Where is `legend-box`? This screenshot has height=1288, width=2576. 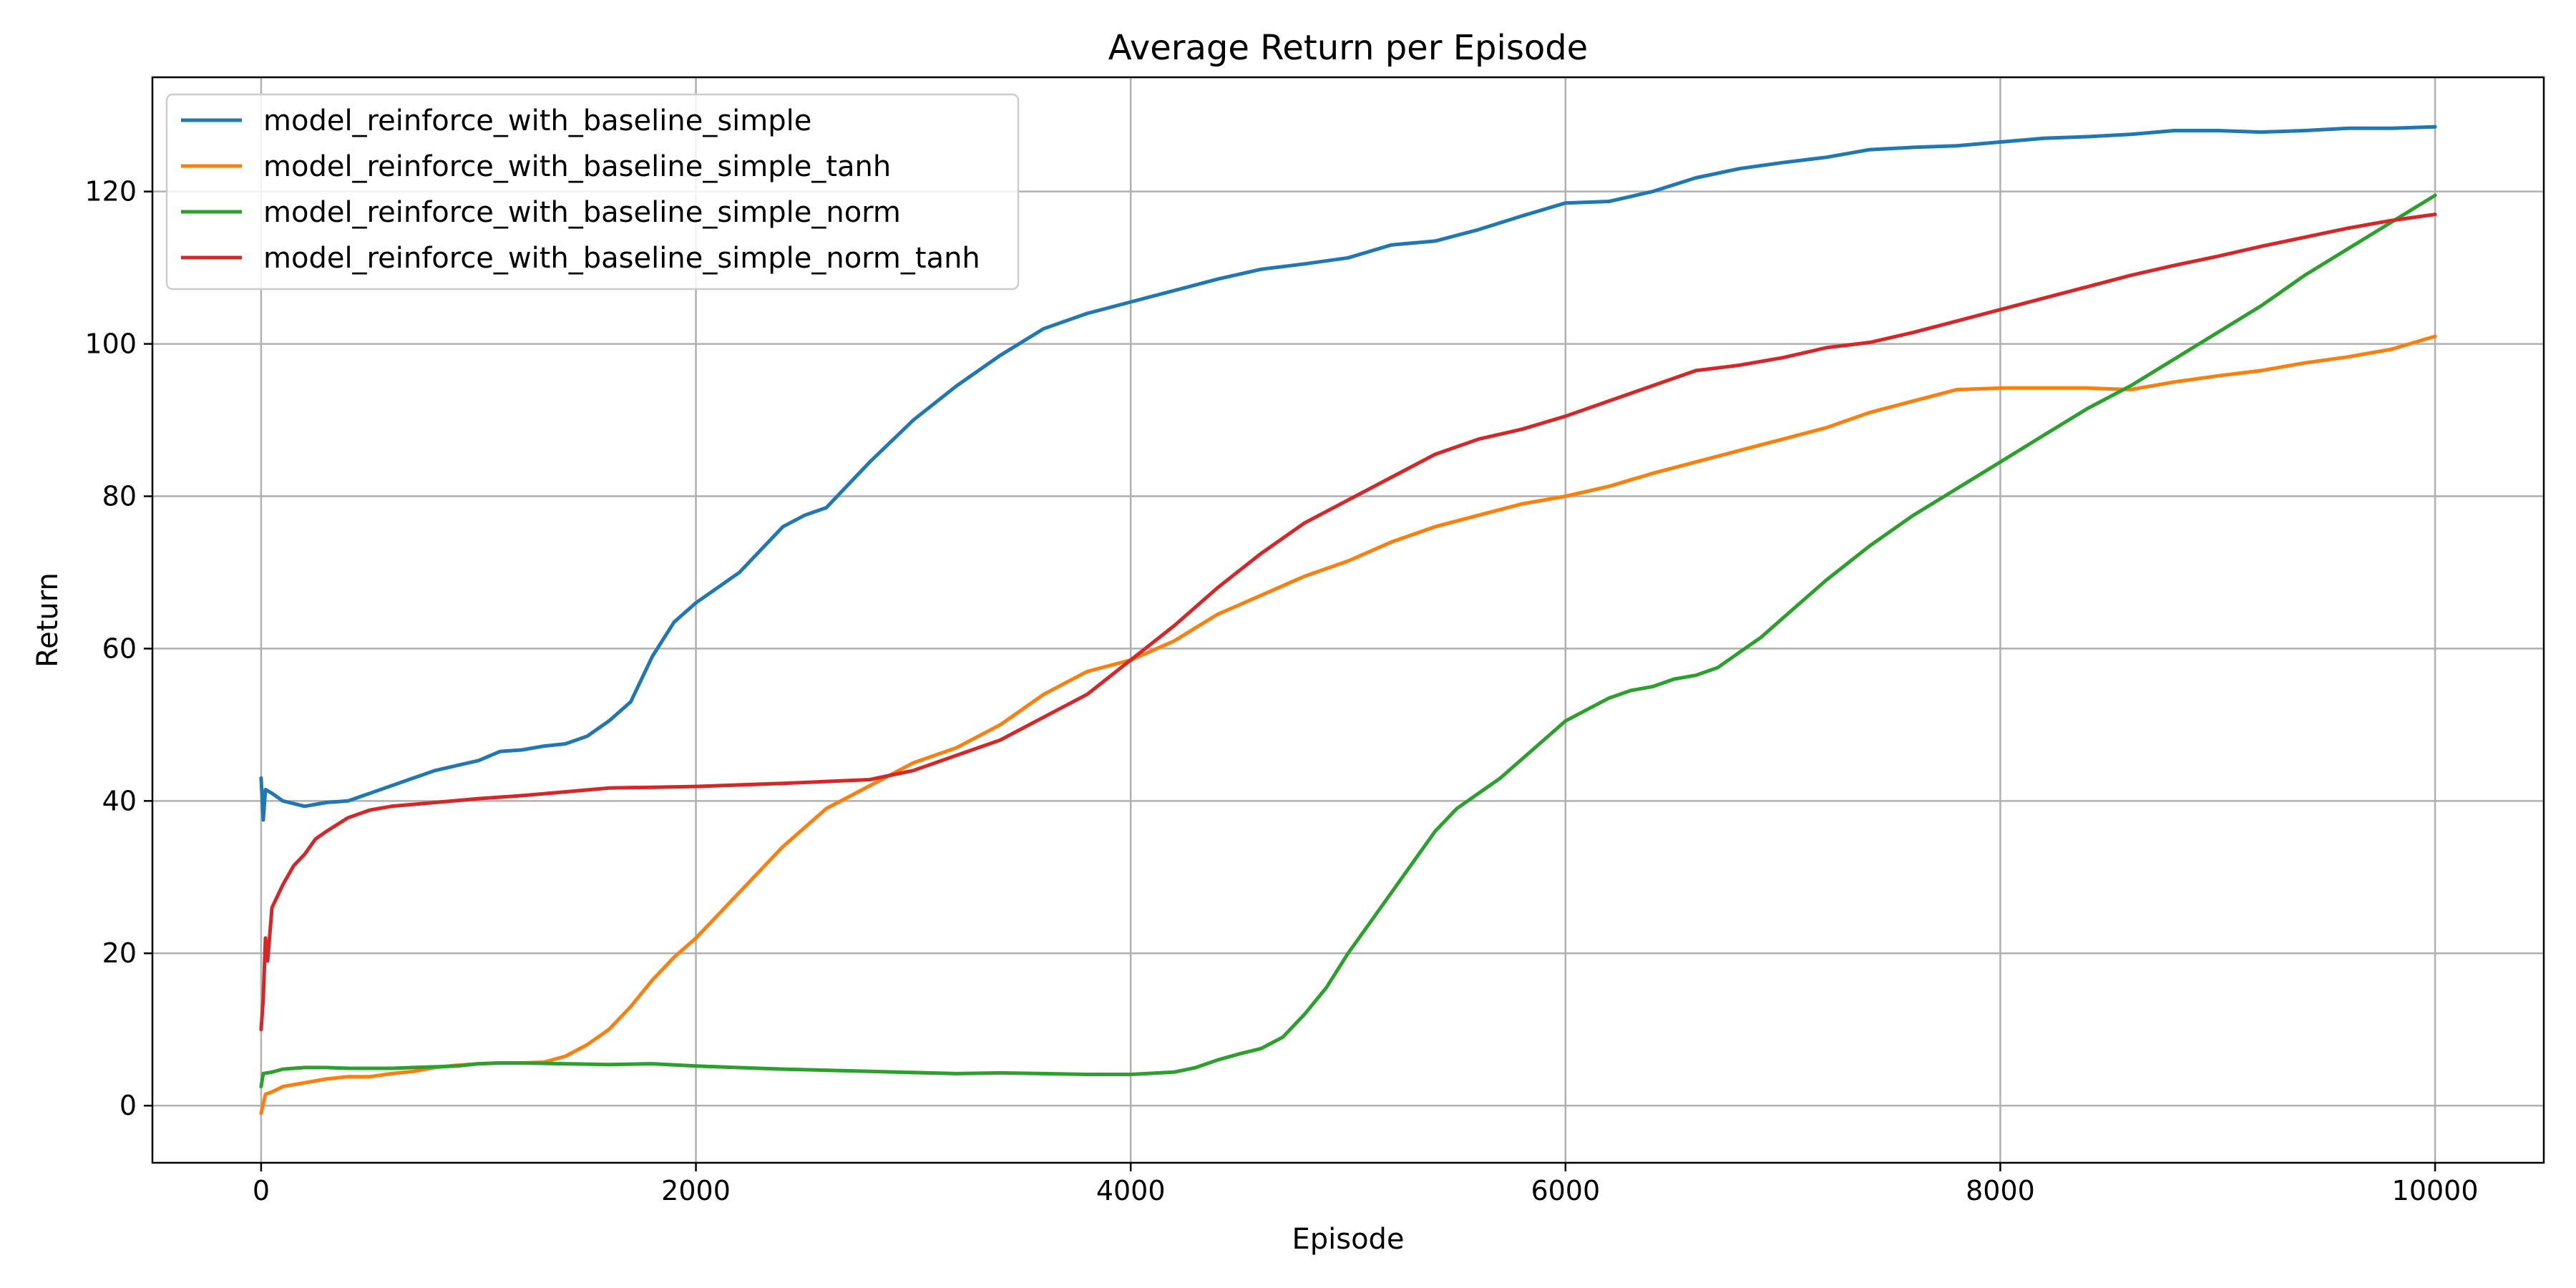
legend-box is located at coordinates (592, 192).